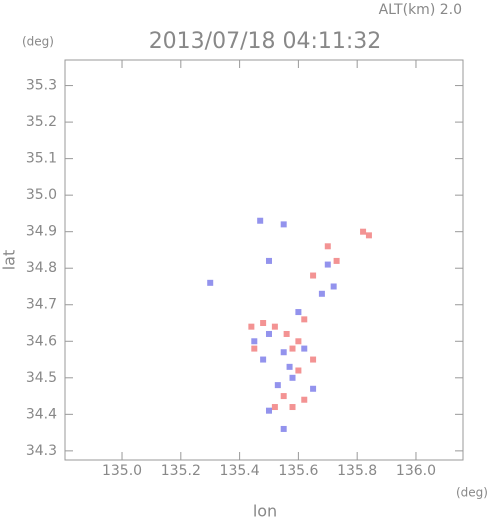  I want to click on y-axis-label: lat, so click(9, 260).